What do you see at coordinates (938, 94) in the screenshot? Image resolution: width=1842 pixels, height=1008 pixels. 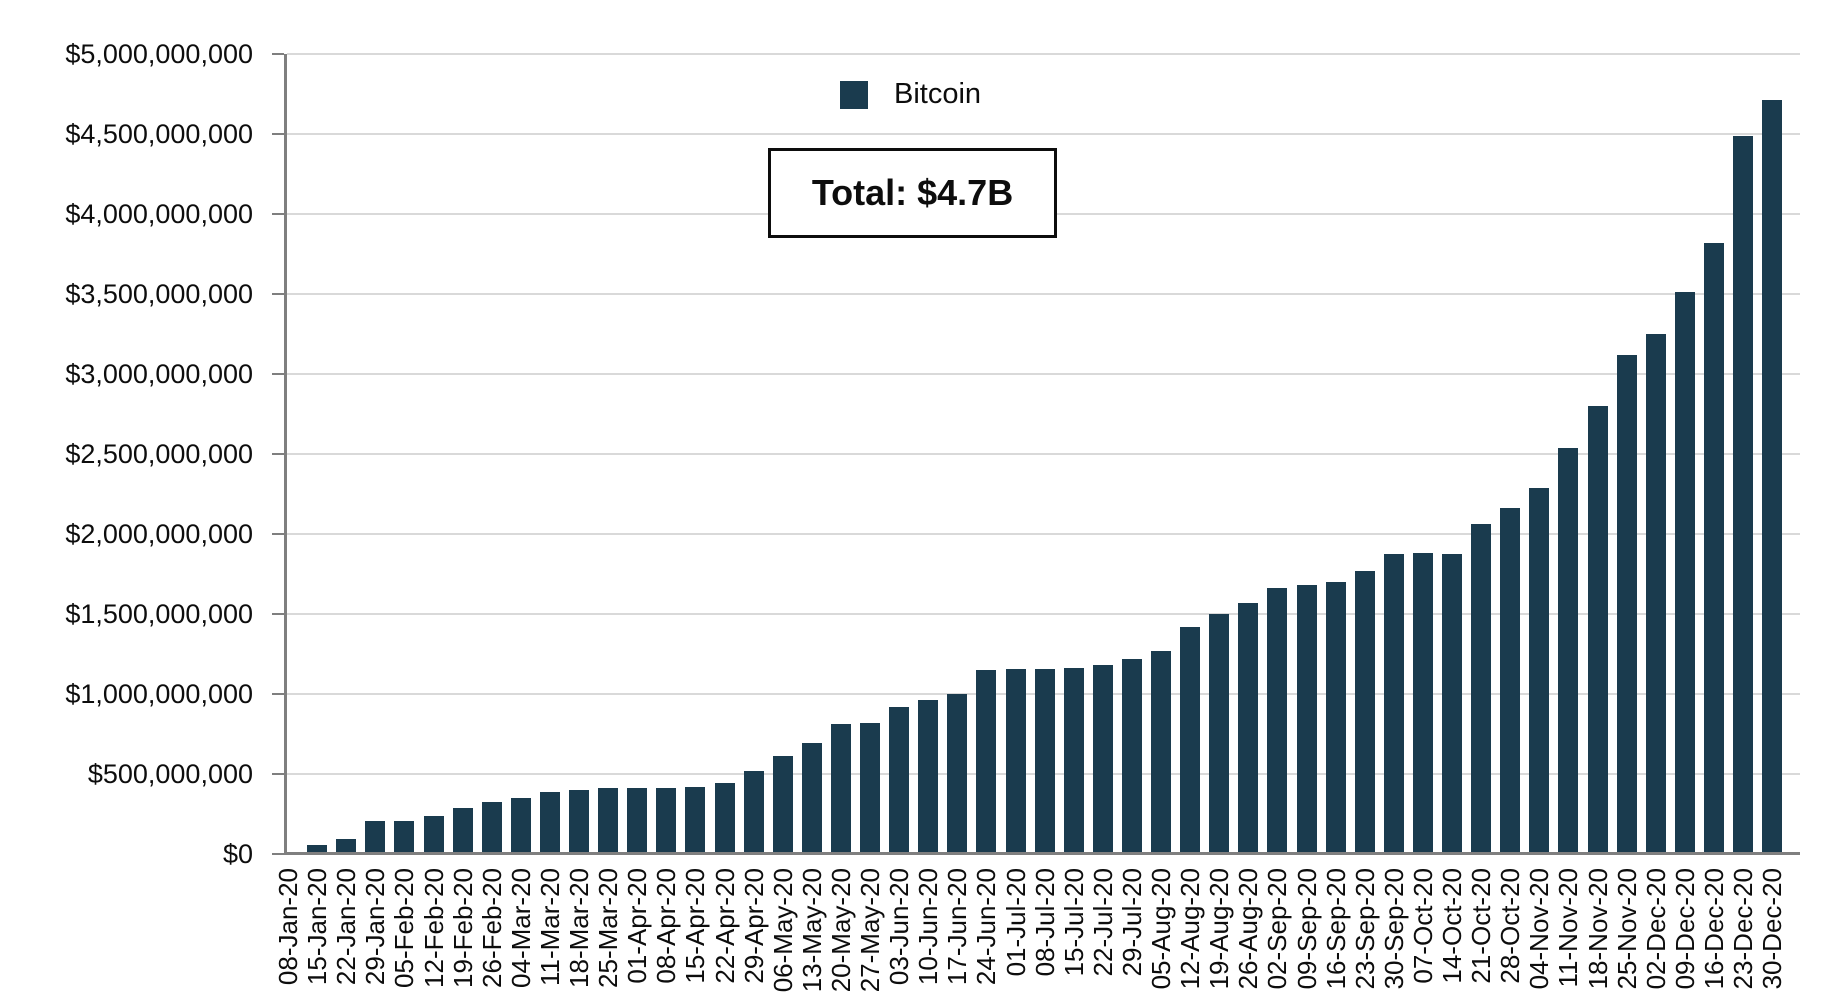 I see `legend-series-label: Bitcoin` at bounding box center [938, 94].